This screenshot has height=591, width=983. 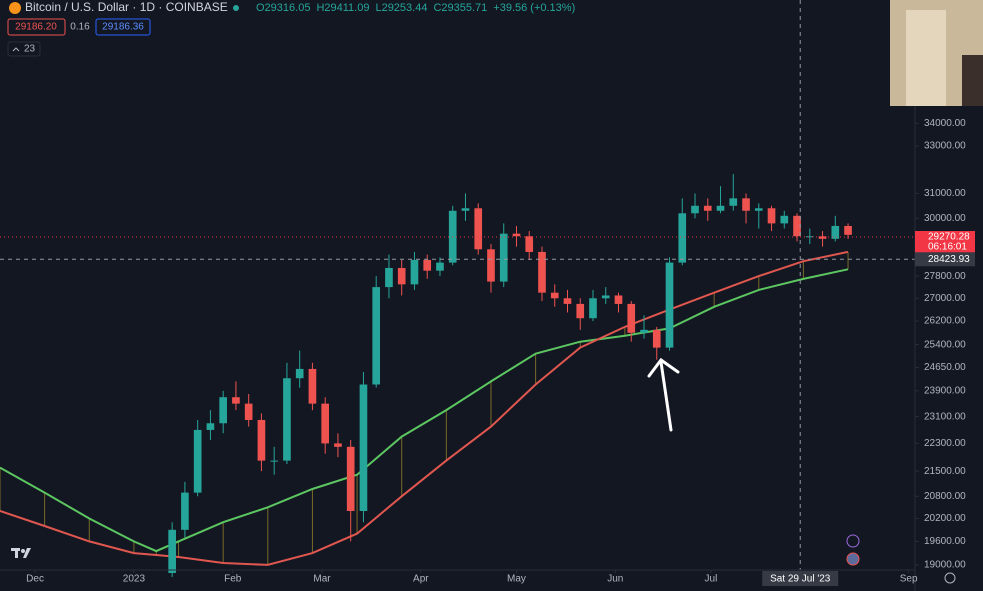 What do you see at coordinates (945, 193) in the screenshot?
I see `y-tick-label: 31000.00` at bounding box center [945, 193].